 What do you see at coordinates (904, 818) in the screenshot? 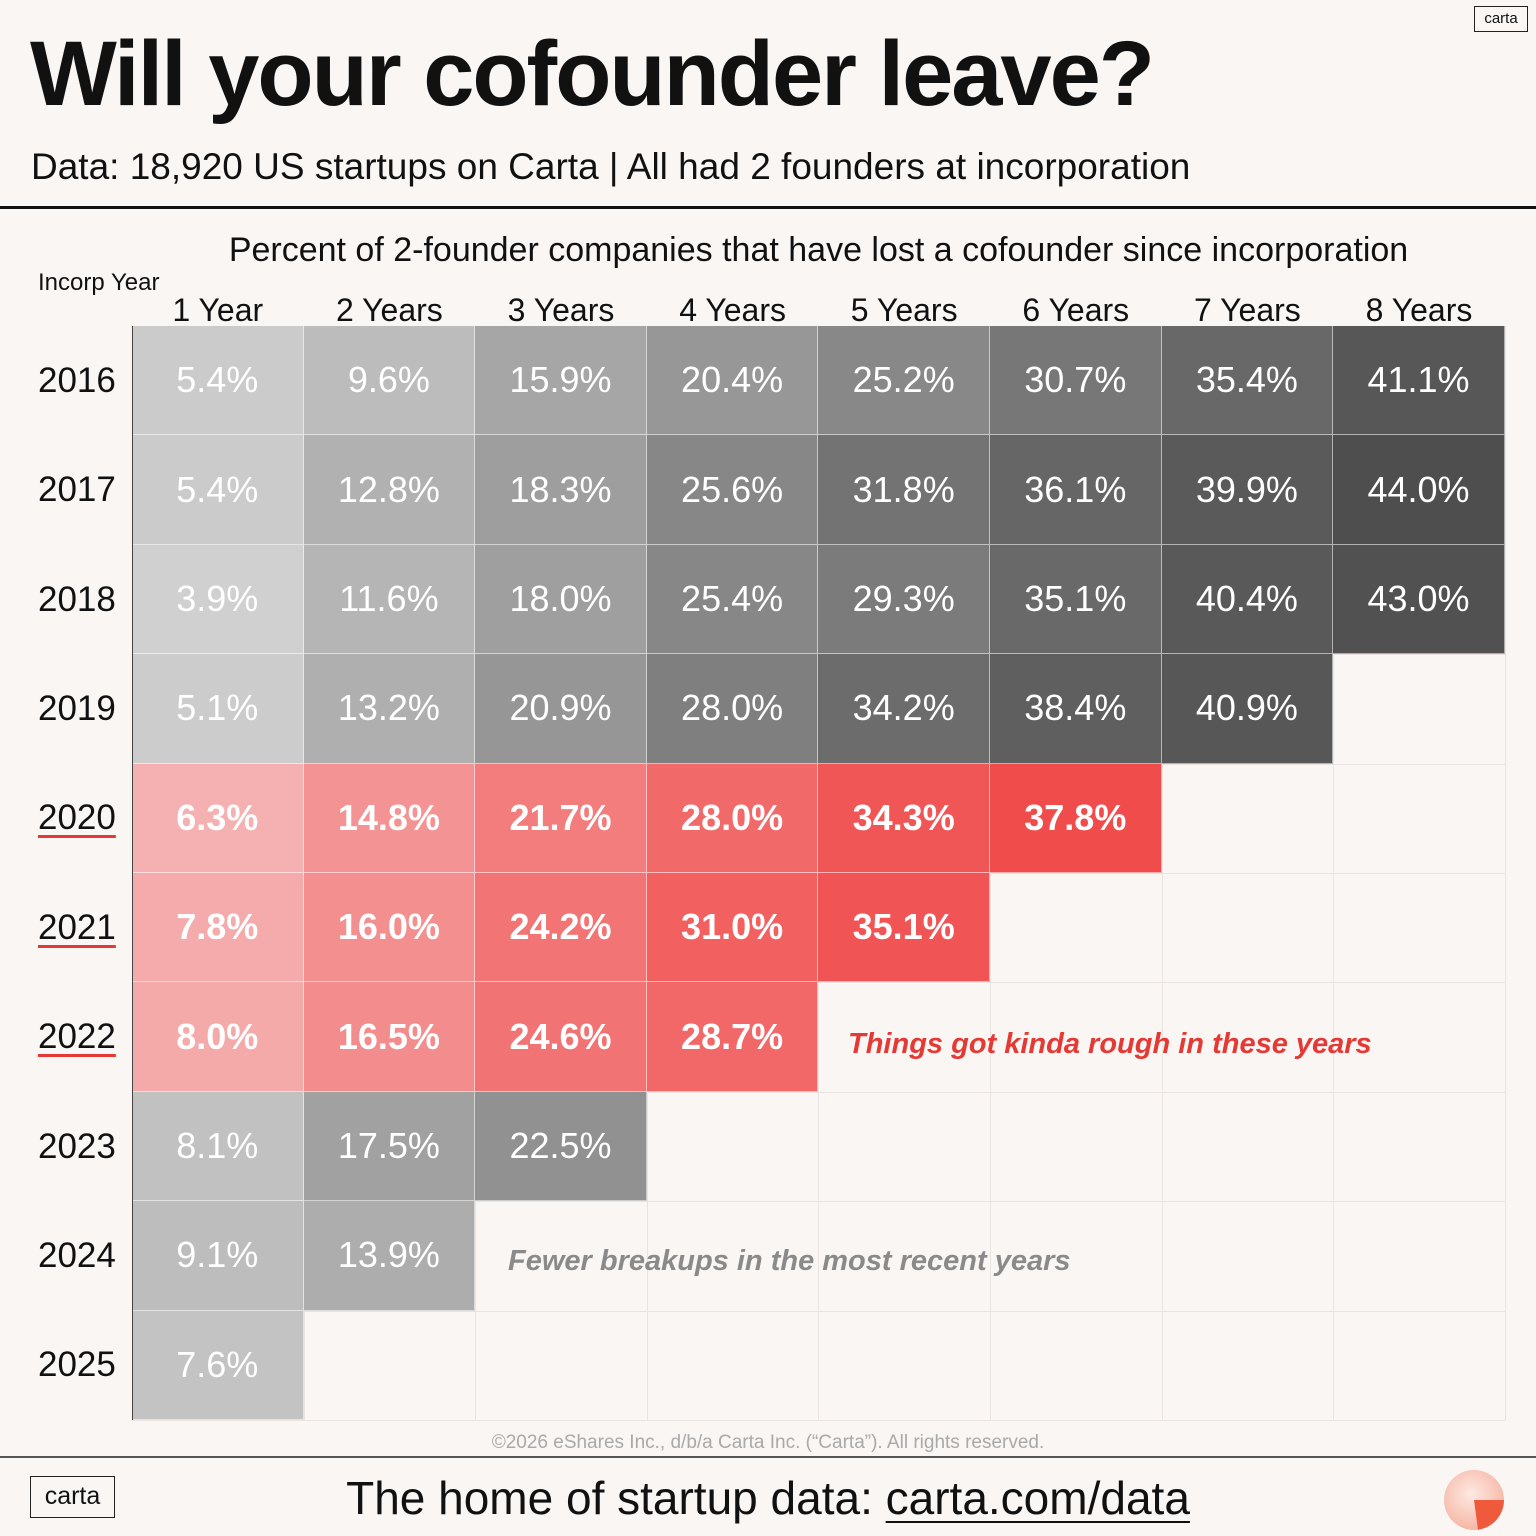
I see `heatmap-cell: 34.3%` at bounding box center [904, 818].